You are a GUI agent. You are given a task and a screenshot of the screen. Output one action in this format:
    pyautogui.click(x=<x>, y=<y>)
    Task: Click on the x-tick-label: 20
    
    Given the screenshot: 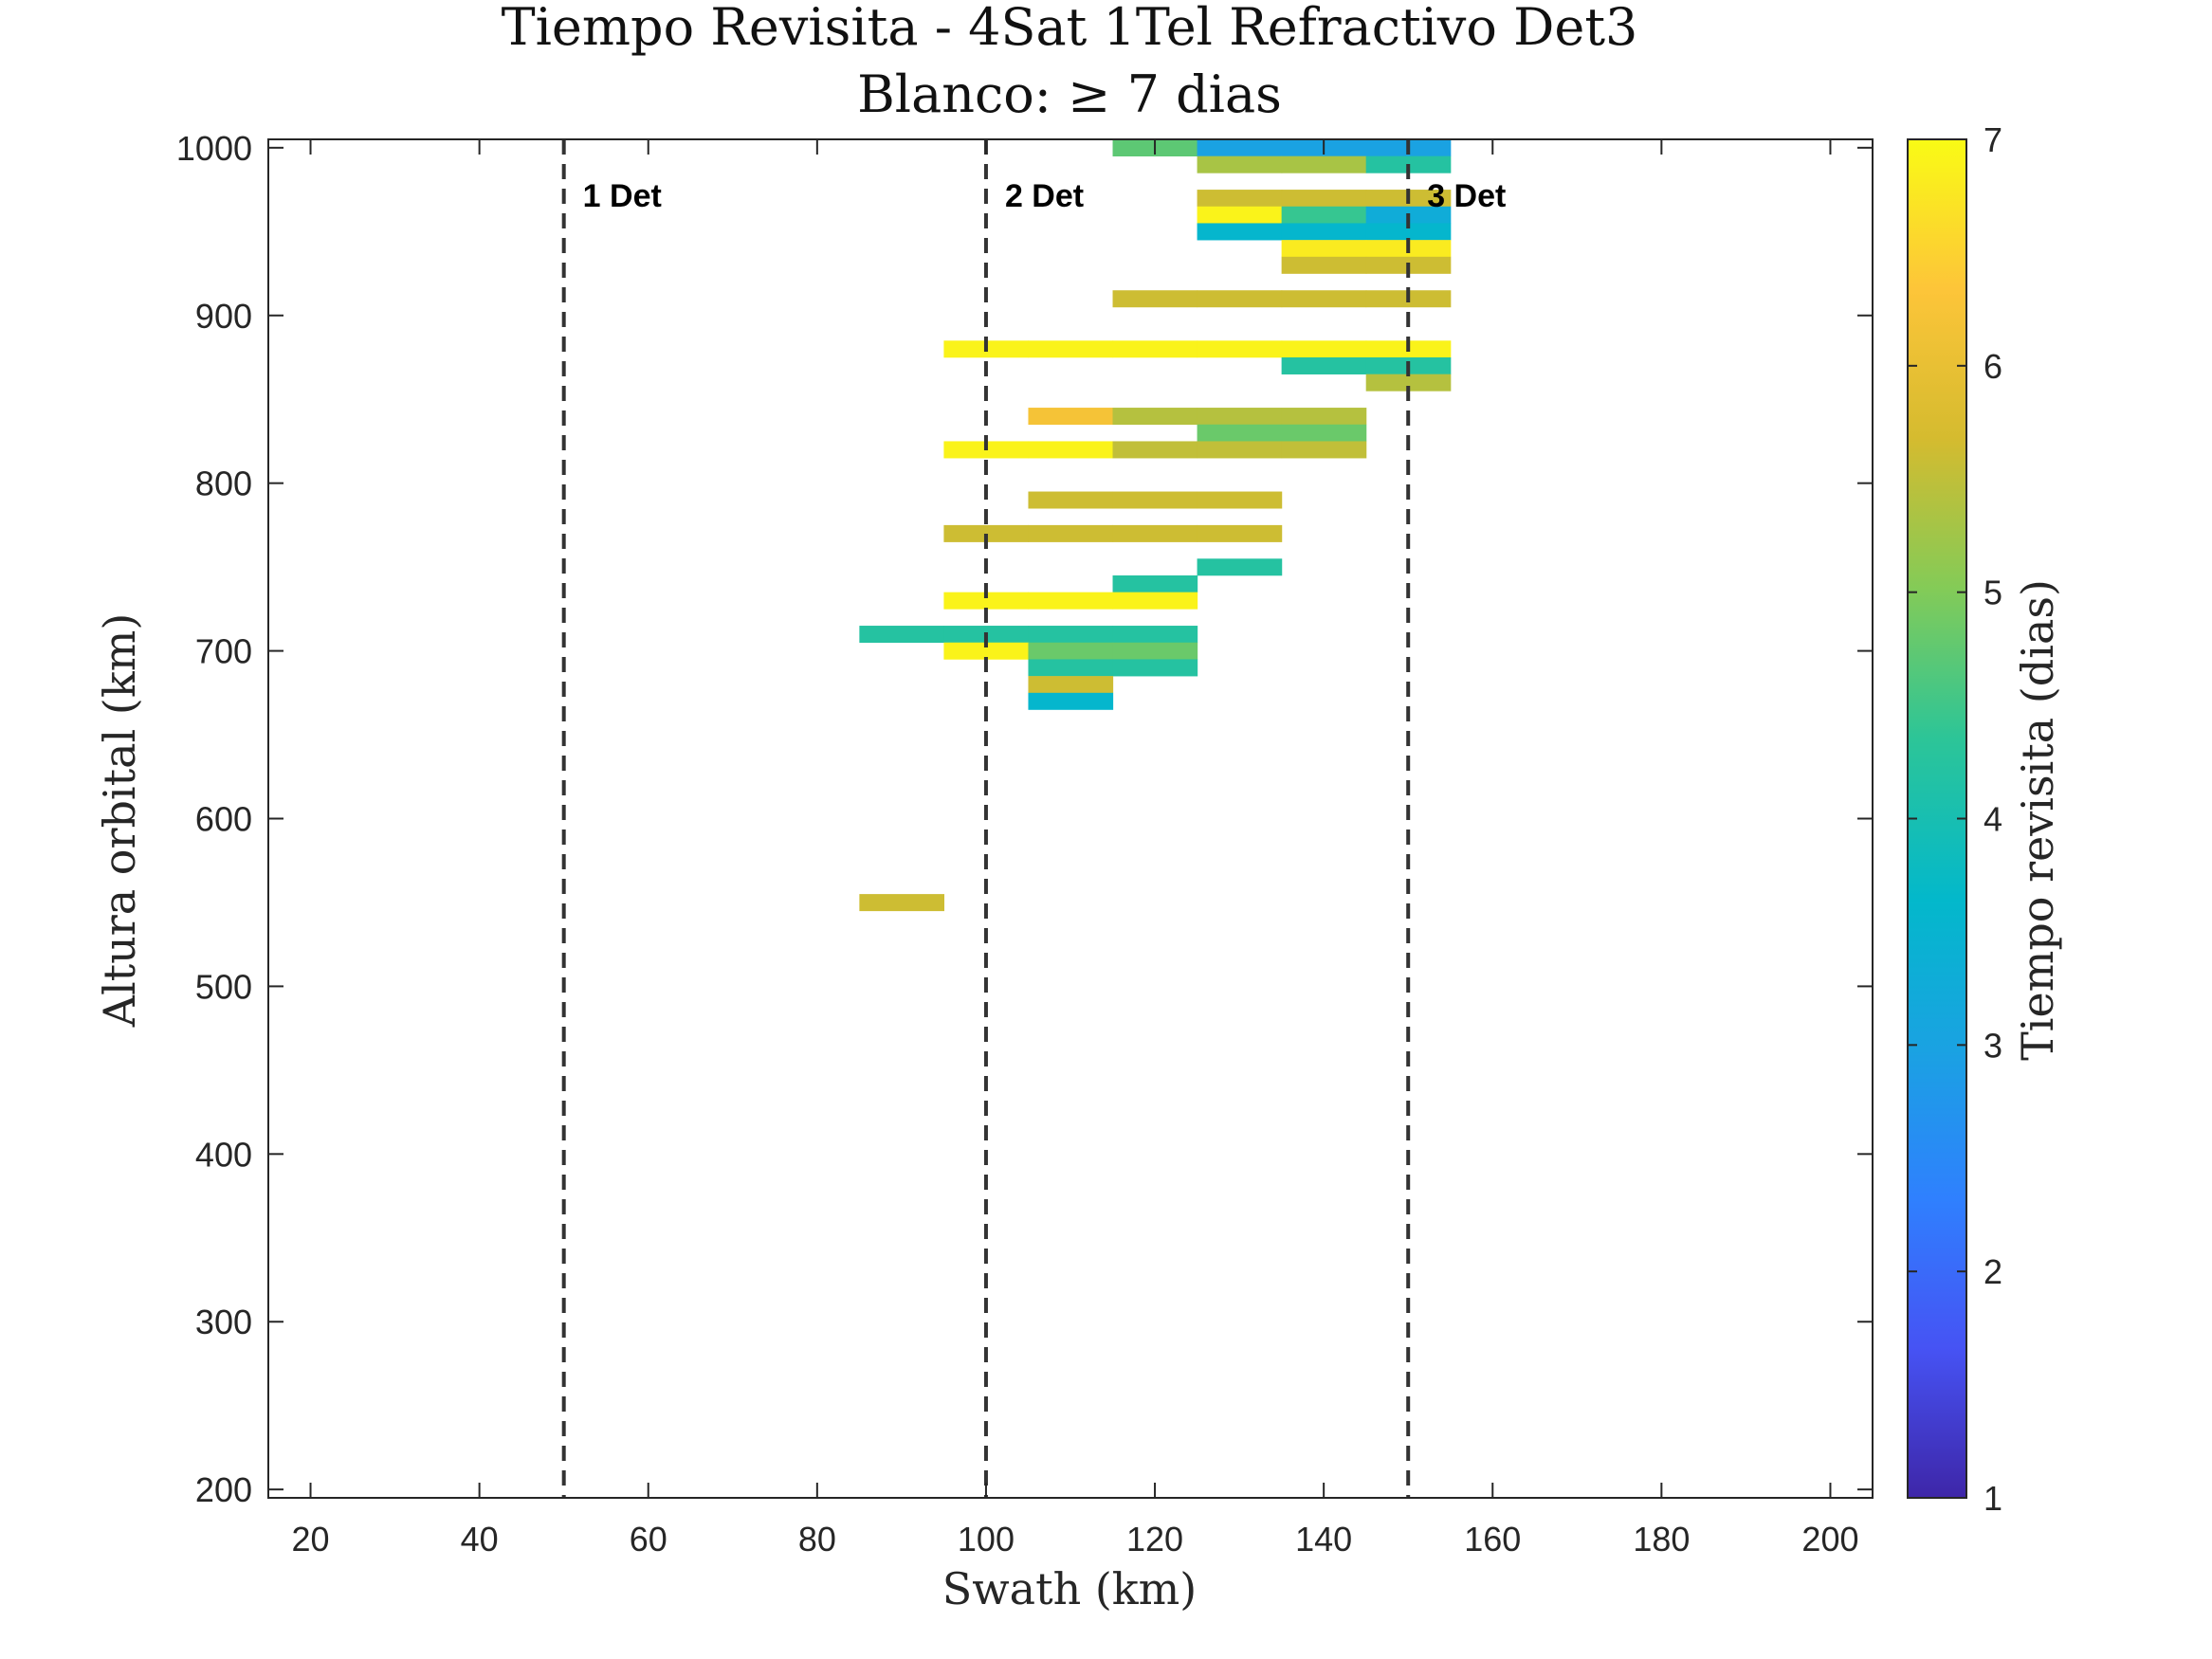 What is the action you would take?
    pyautogui.click(x=311, y=1539)
    